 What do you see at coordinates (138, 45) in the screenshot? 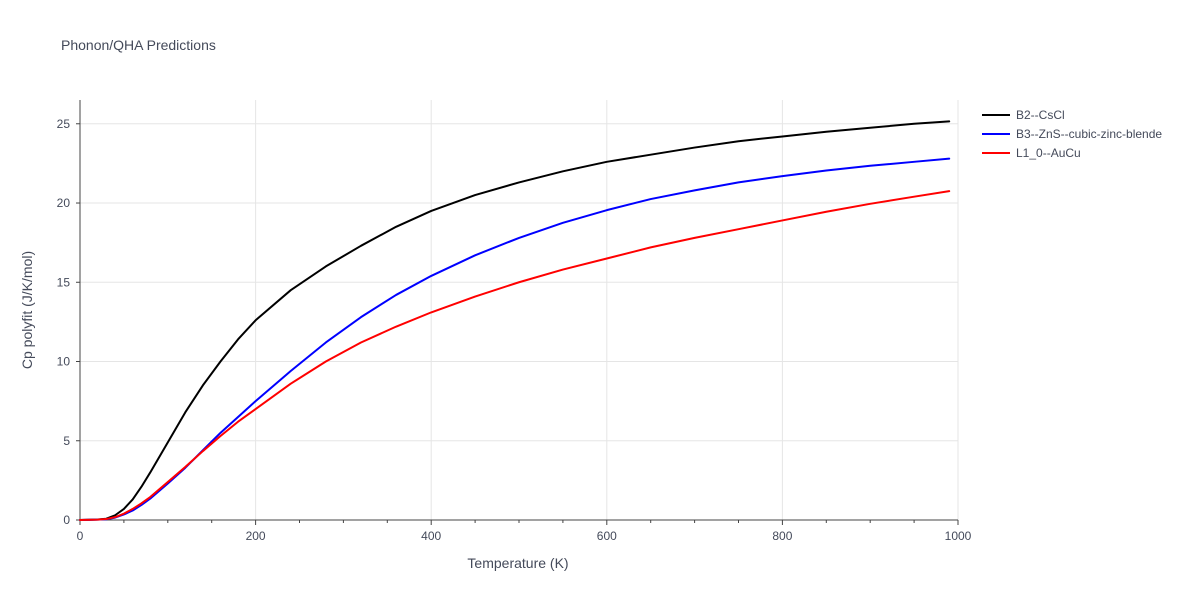
I see `chart-title: Phonon/QHA Predictions` at bounding box center [138, 45].